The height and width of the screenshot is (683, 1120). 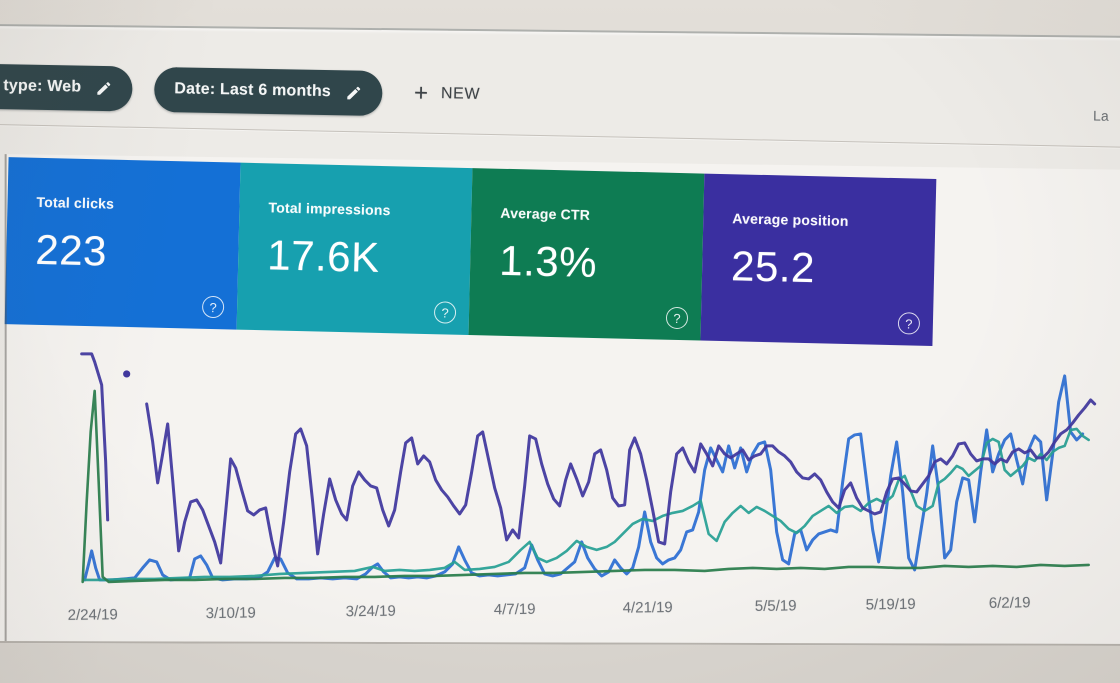 I want to click on total-clicks-value: 223, so click(x=71, y=250).